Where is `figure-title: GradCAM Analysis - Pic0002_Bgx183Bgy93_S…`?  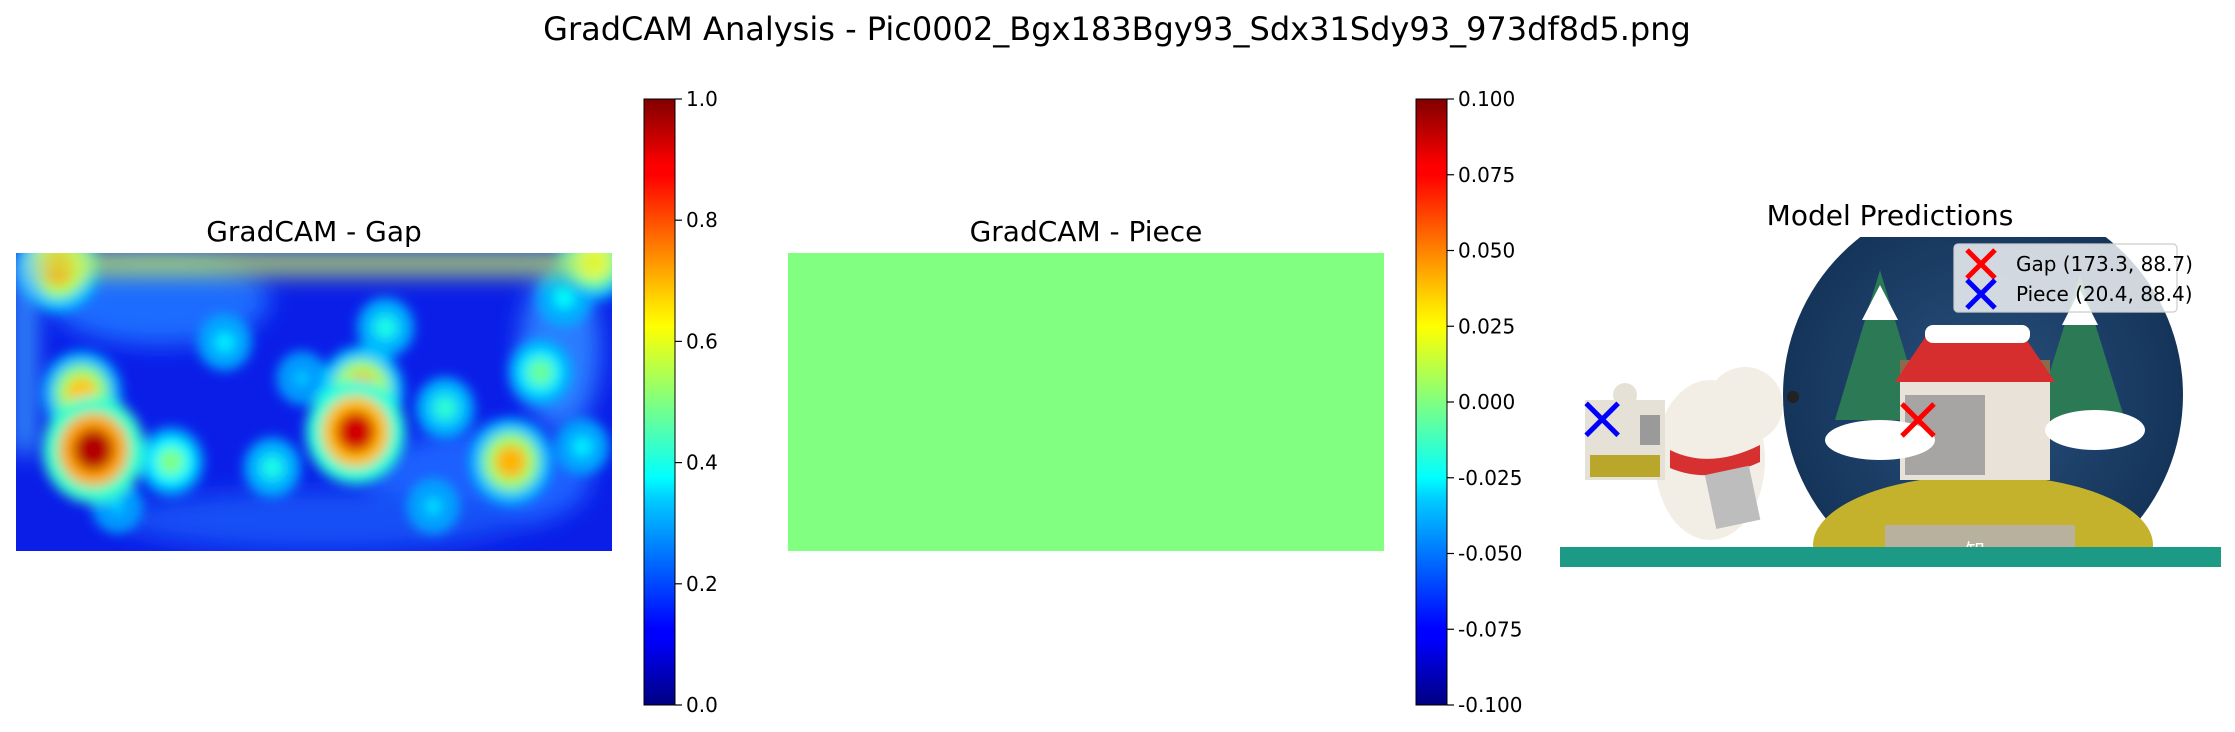 figure-title: GradCAM Analysis - Pic0002_Bgx183Bgy93_S… is located at coordinates (1117, 29).